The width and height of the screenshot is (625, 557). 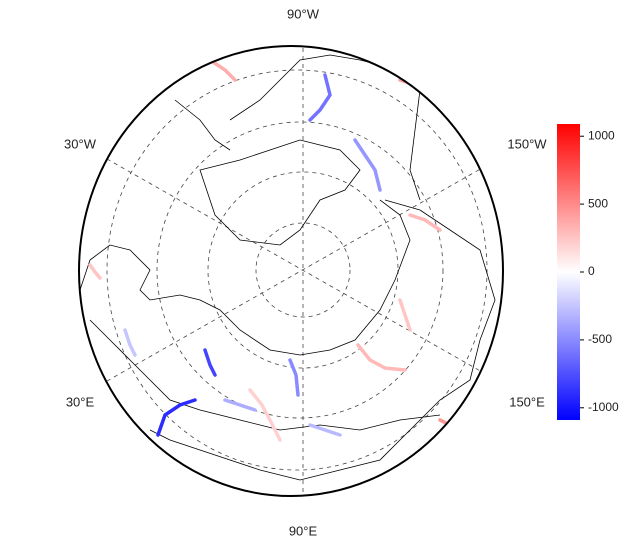 I want to click on colorbar, so click(x=568, y=272).